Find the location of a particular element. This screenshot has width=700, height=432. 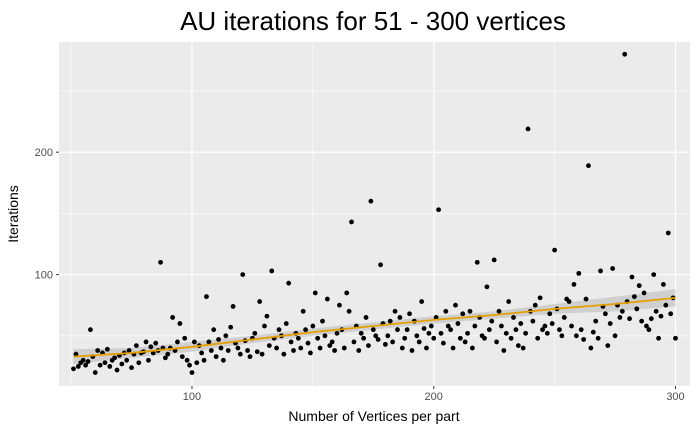

smooth-line is located at coordinates (374, 327).